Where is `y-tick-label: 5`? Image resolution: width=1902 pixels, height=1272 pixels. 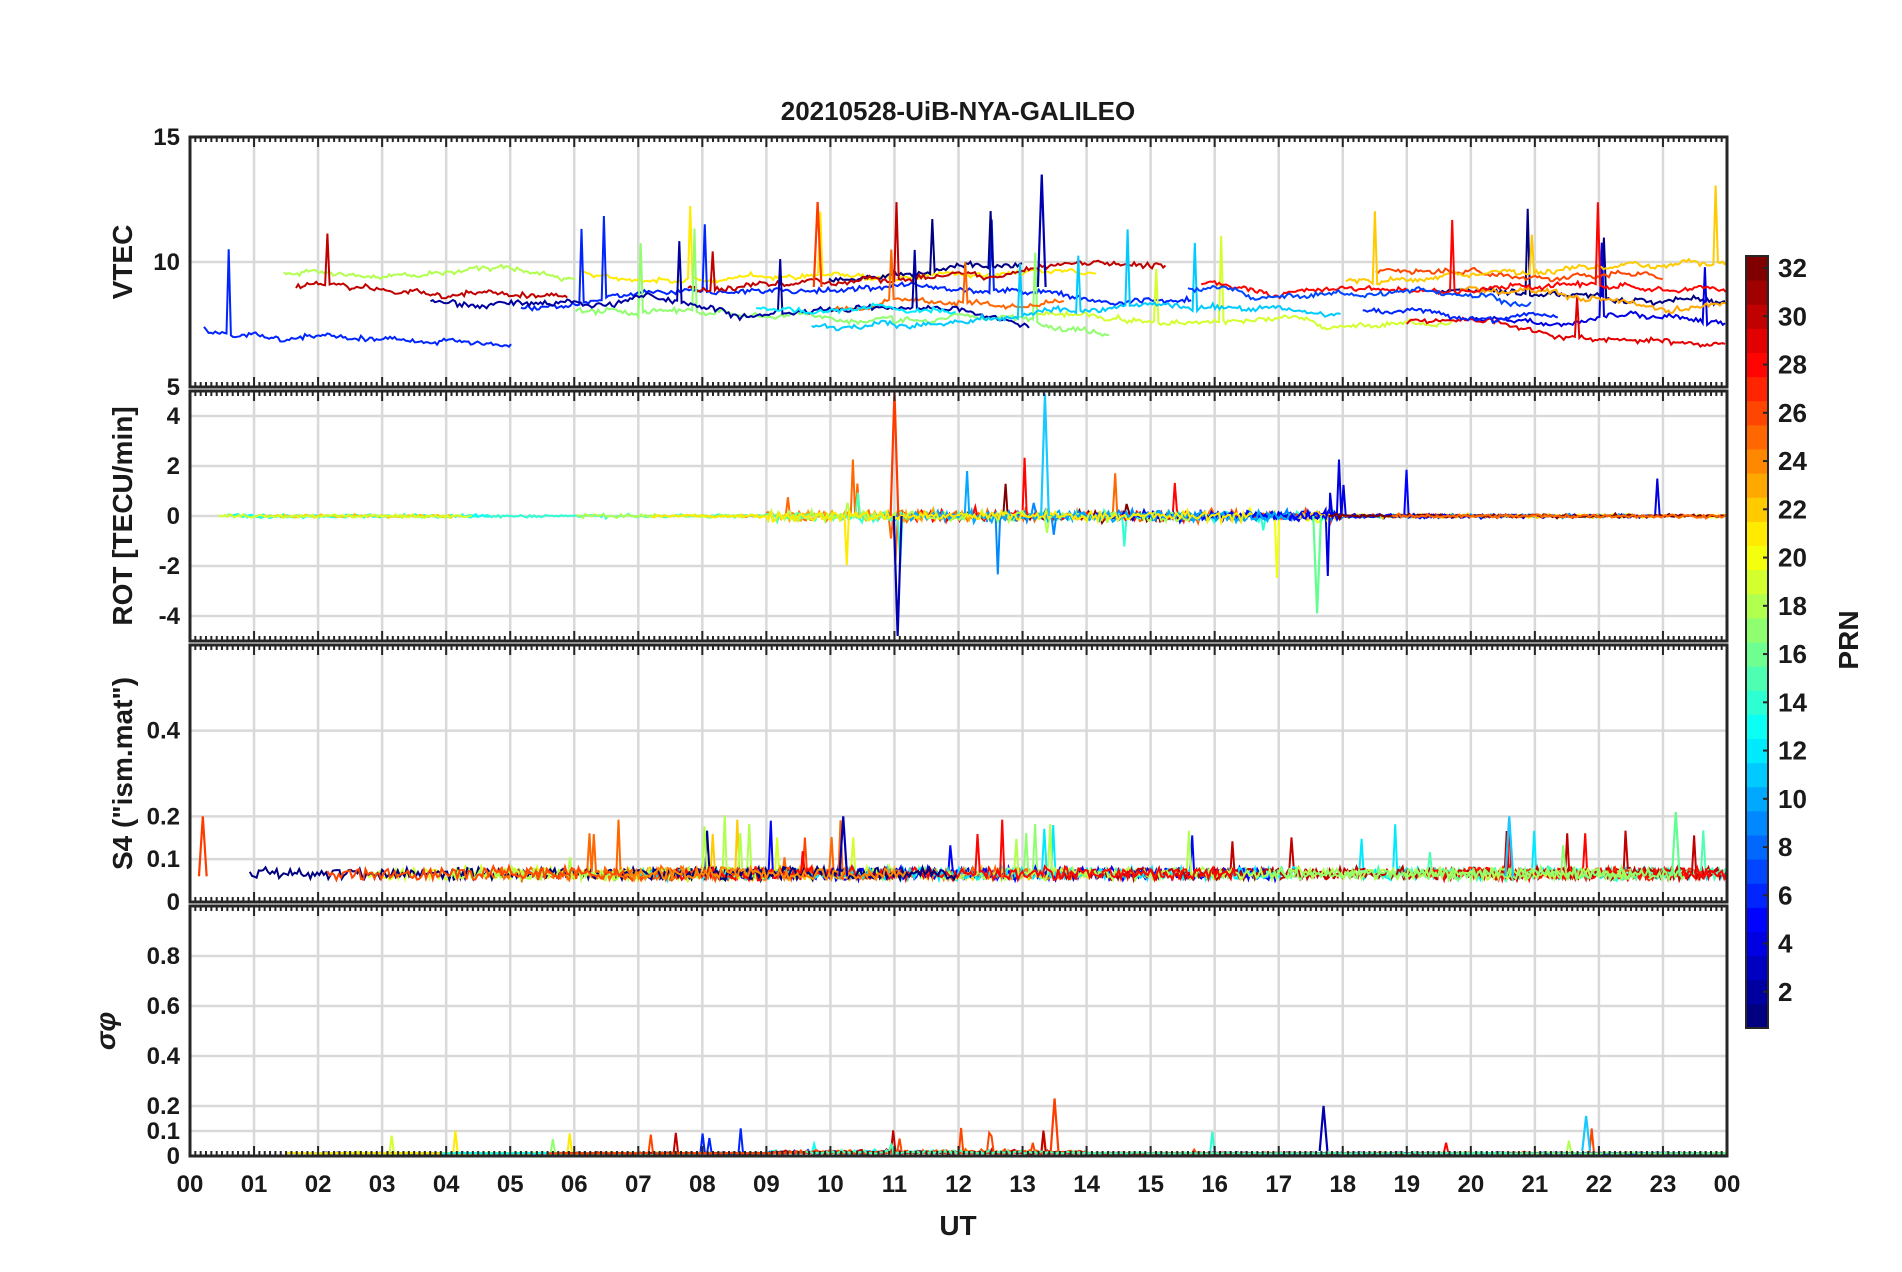
y-tick-label: 5 is located at coordinates (173, 387).